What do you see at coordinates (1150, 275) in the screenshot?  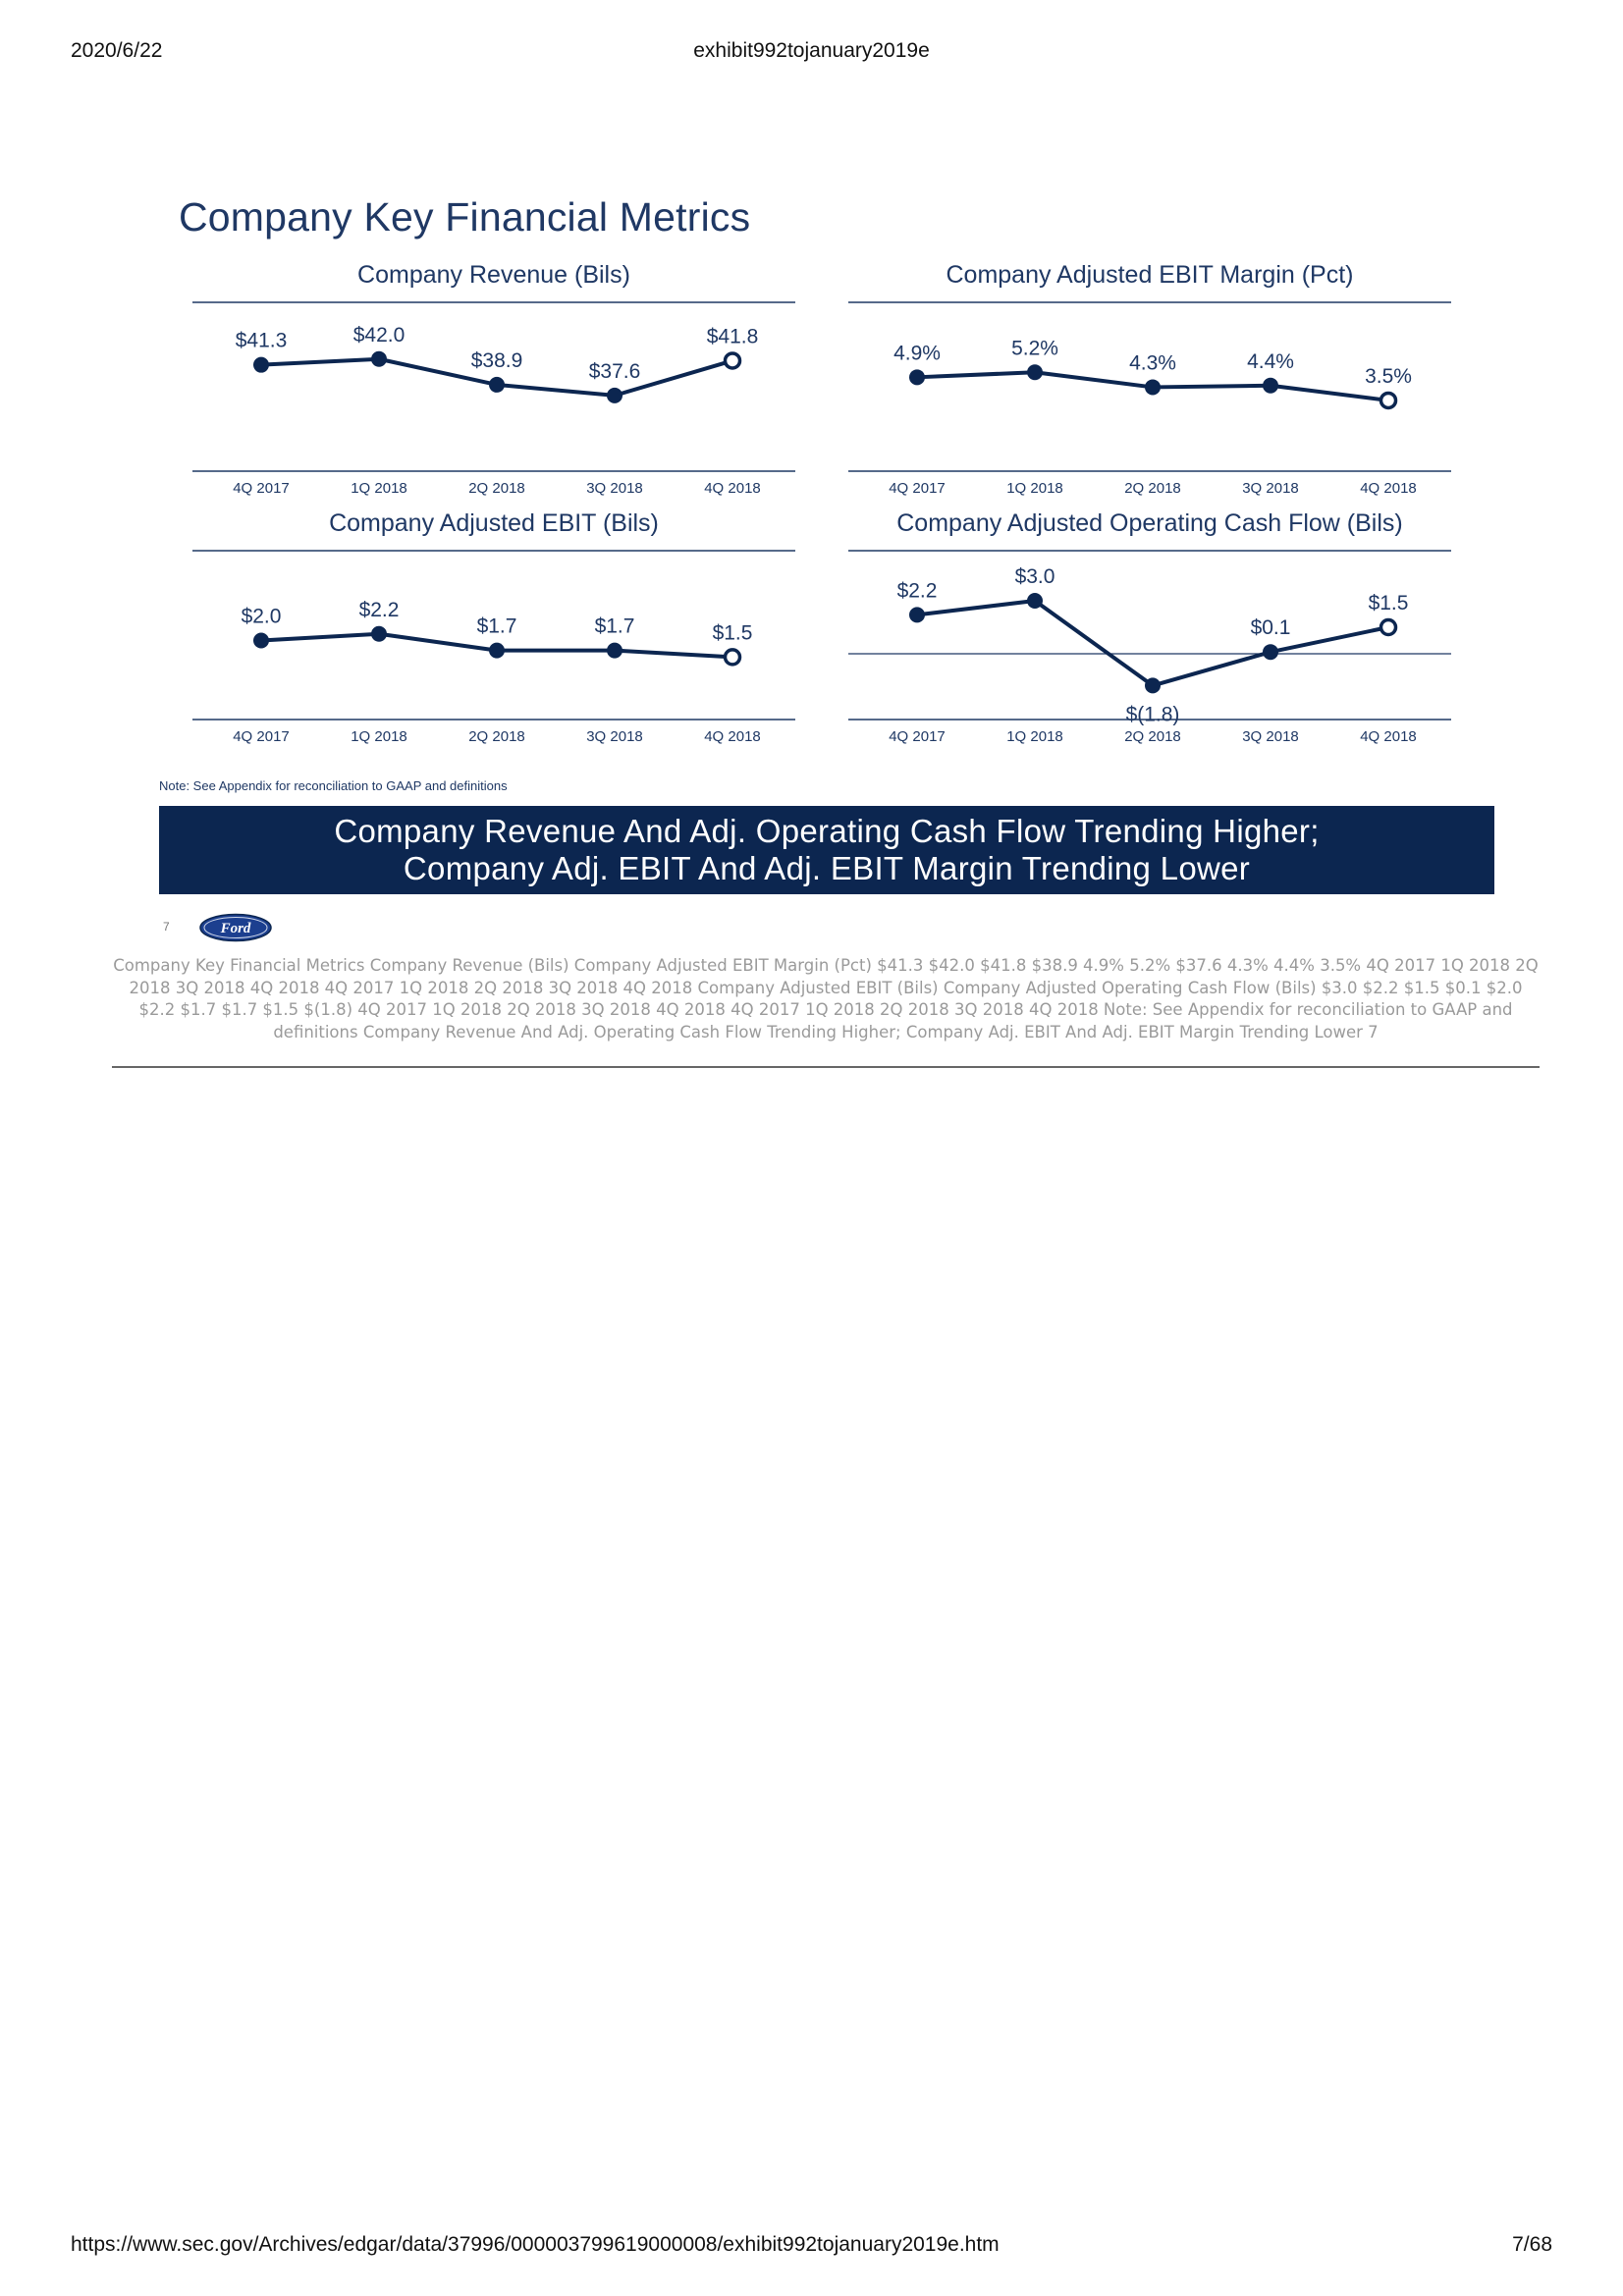 I see `chart-title: Company Adjusted EBIT Margin (Pct)` at bounding box center [1150, 275].